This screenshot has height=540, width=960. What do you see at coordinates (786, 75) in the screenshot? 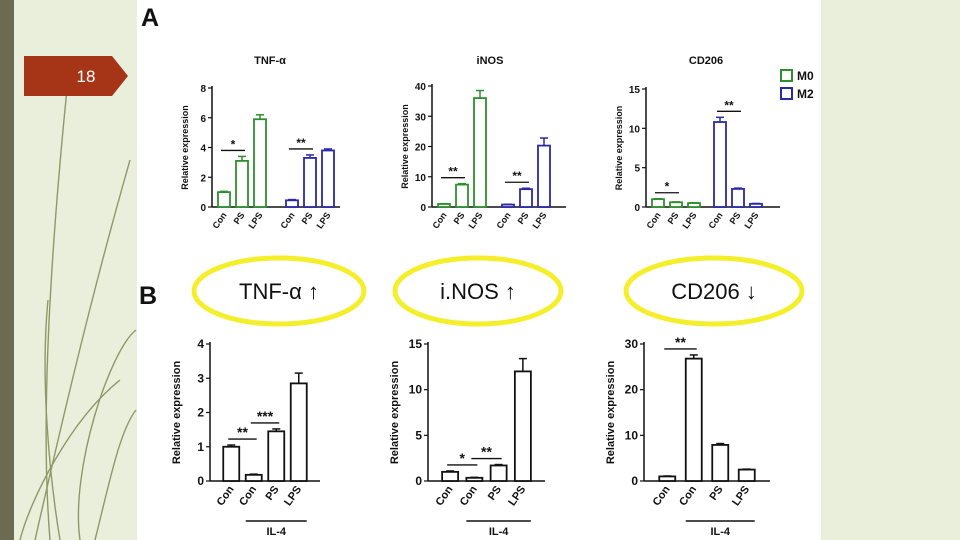
I see `legend-swatch-m0` at bounding box center [786, 75].